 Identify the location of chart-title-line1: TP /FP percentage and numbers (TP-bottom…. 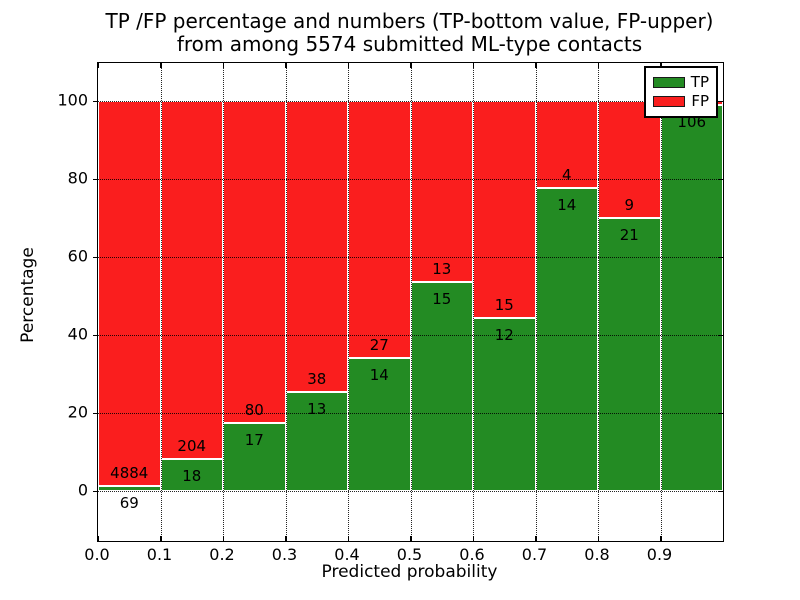
(409, 21).